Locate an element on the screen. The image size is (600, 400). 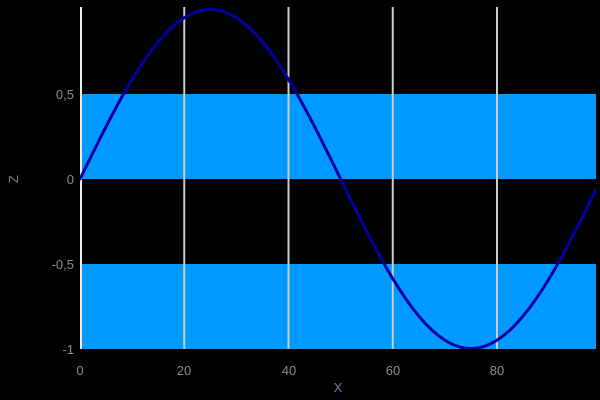
x-tick-label: 0 is located at coordinates (80, 370).